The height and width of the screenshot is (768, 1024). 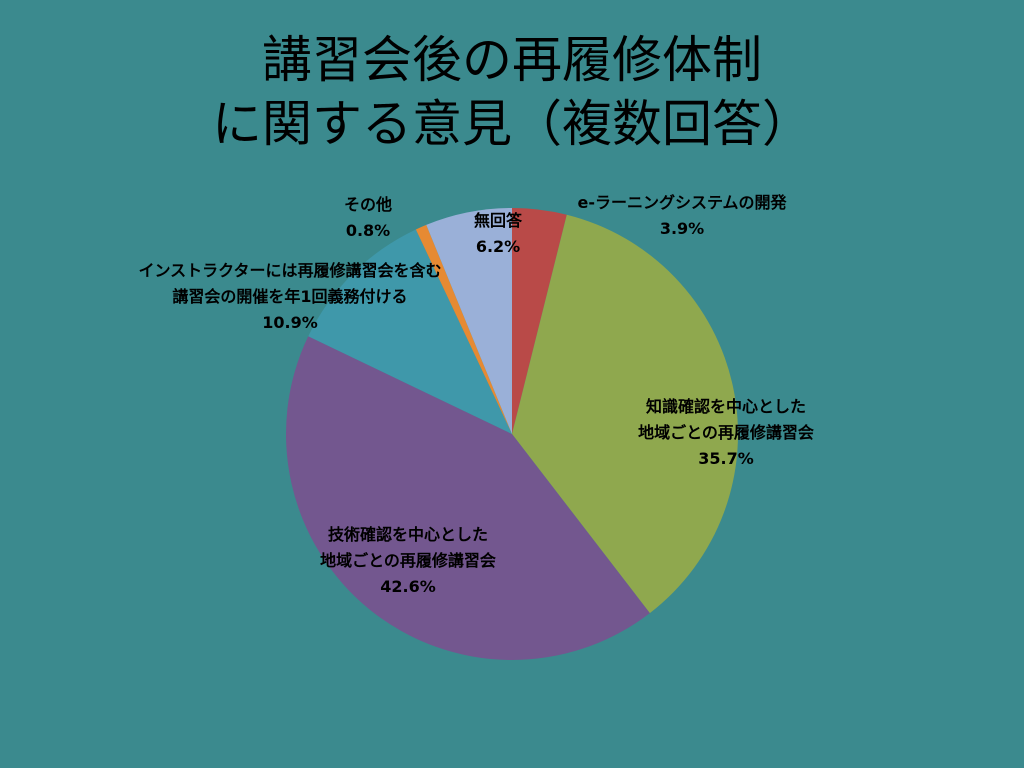 What do you see at coordinates (512, 124) in the screenshot?
I see `chart-title-line-2: に関する意見（複数回答）` at bounding box center [512, 124].